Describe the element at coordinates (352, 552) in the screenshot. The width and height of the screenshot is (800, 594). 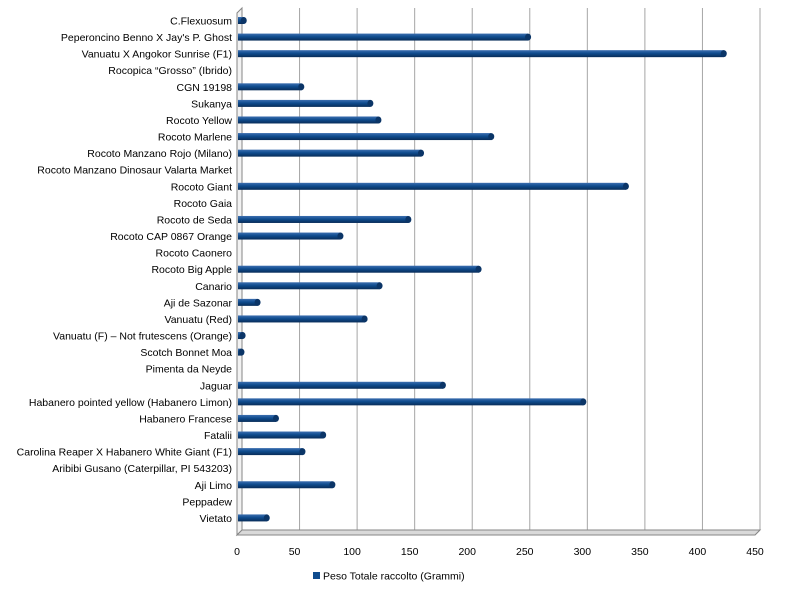
I see `x-tick-label: 100` at that location.